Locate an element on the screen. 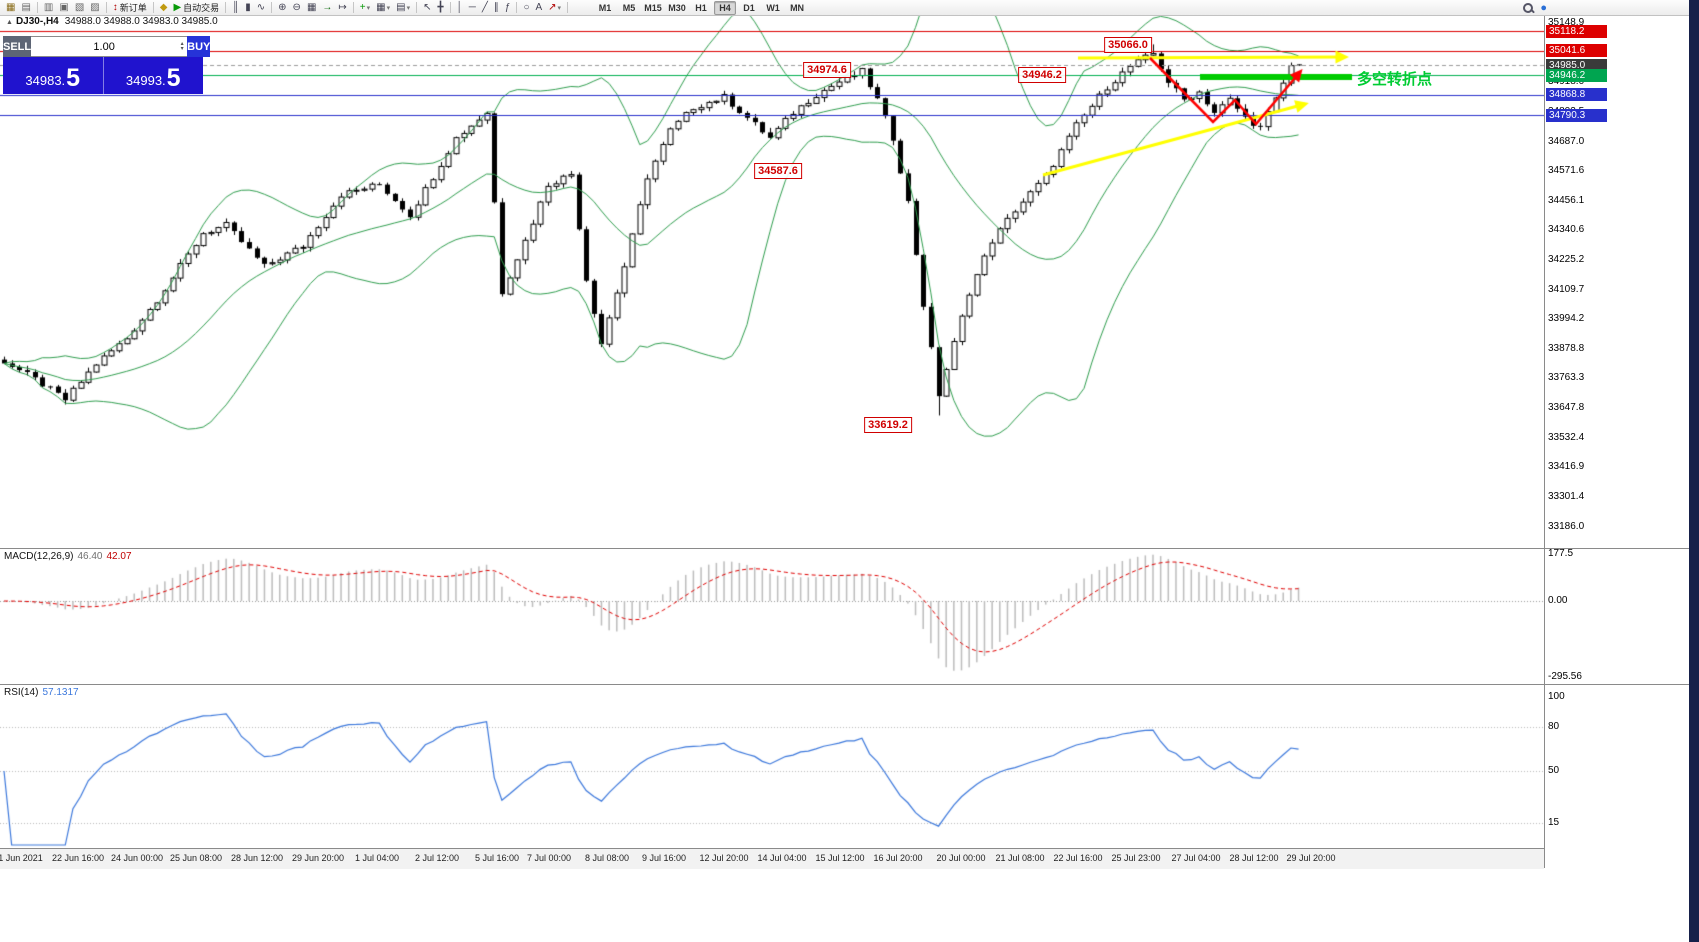 This screenshot has height=942, width=1699. price-tag: 34946.2 is located at coordinates (1042, 75).